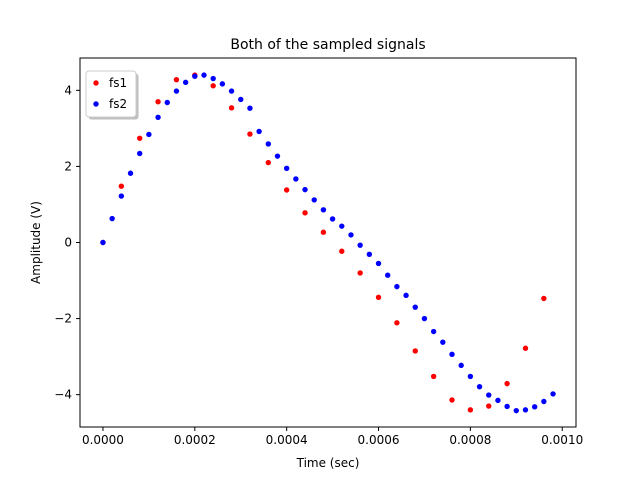  I want to click on y-tick-label: −4, so click(63, 395).